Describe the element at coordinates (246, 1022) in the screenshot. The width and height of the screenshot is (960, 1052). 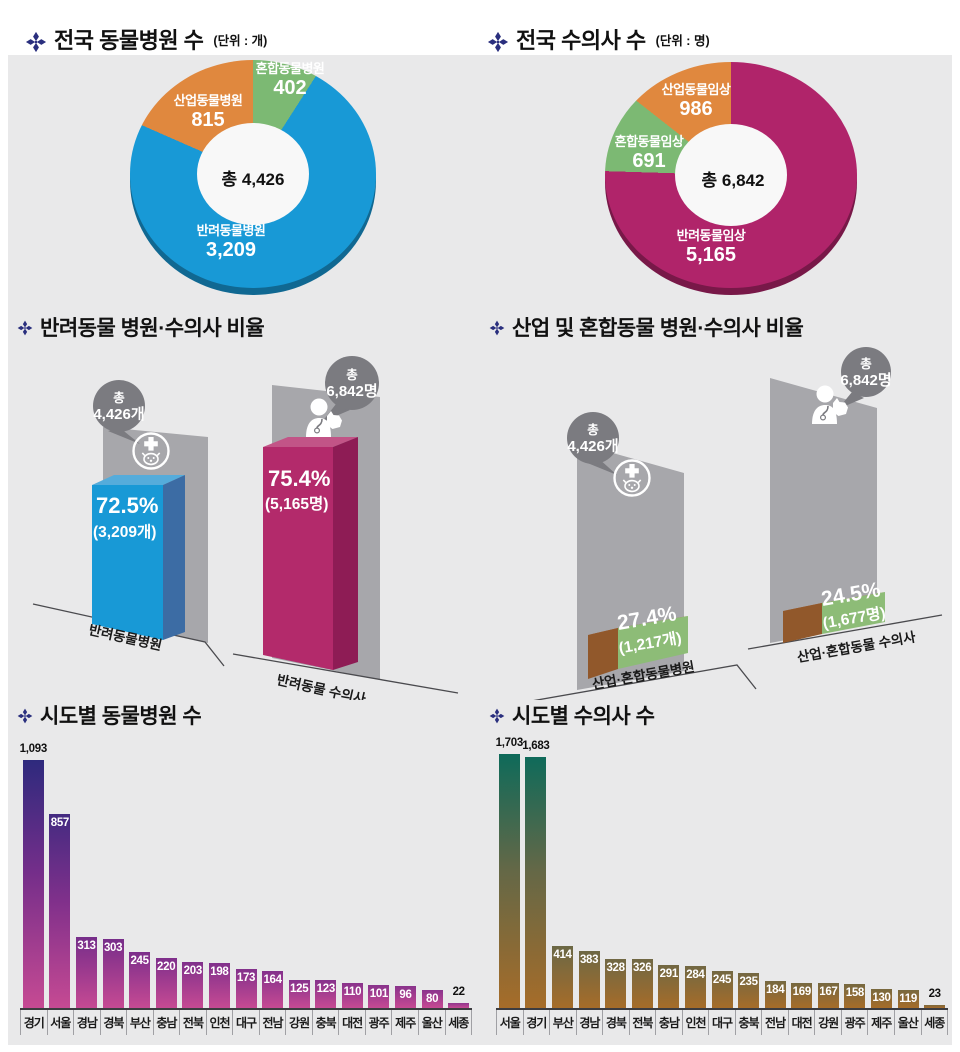
I see `x-axis-labels: 경기 서울 경남 경북 부산 충남 전북 인천 대구 전남 강원 충북 대전 광주 제주 울산 세종` at that location.